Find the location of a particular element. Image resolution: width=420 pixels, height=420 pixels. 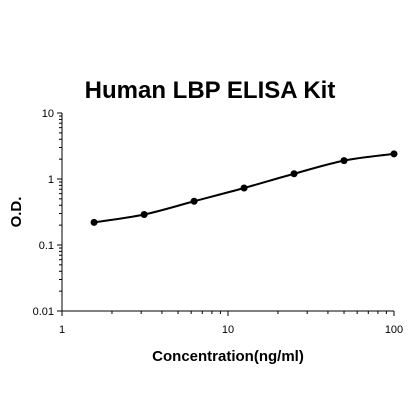

y-tick-label: 1 is located at coordinates (51, 180).